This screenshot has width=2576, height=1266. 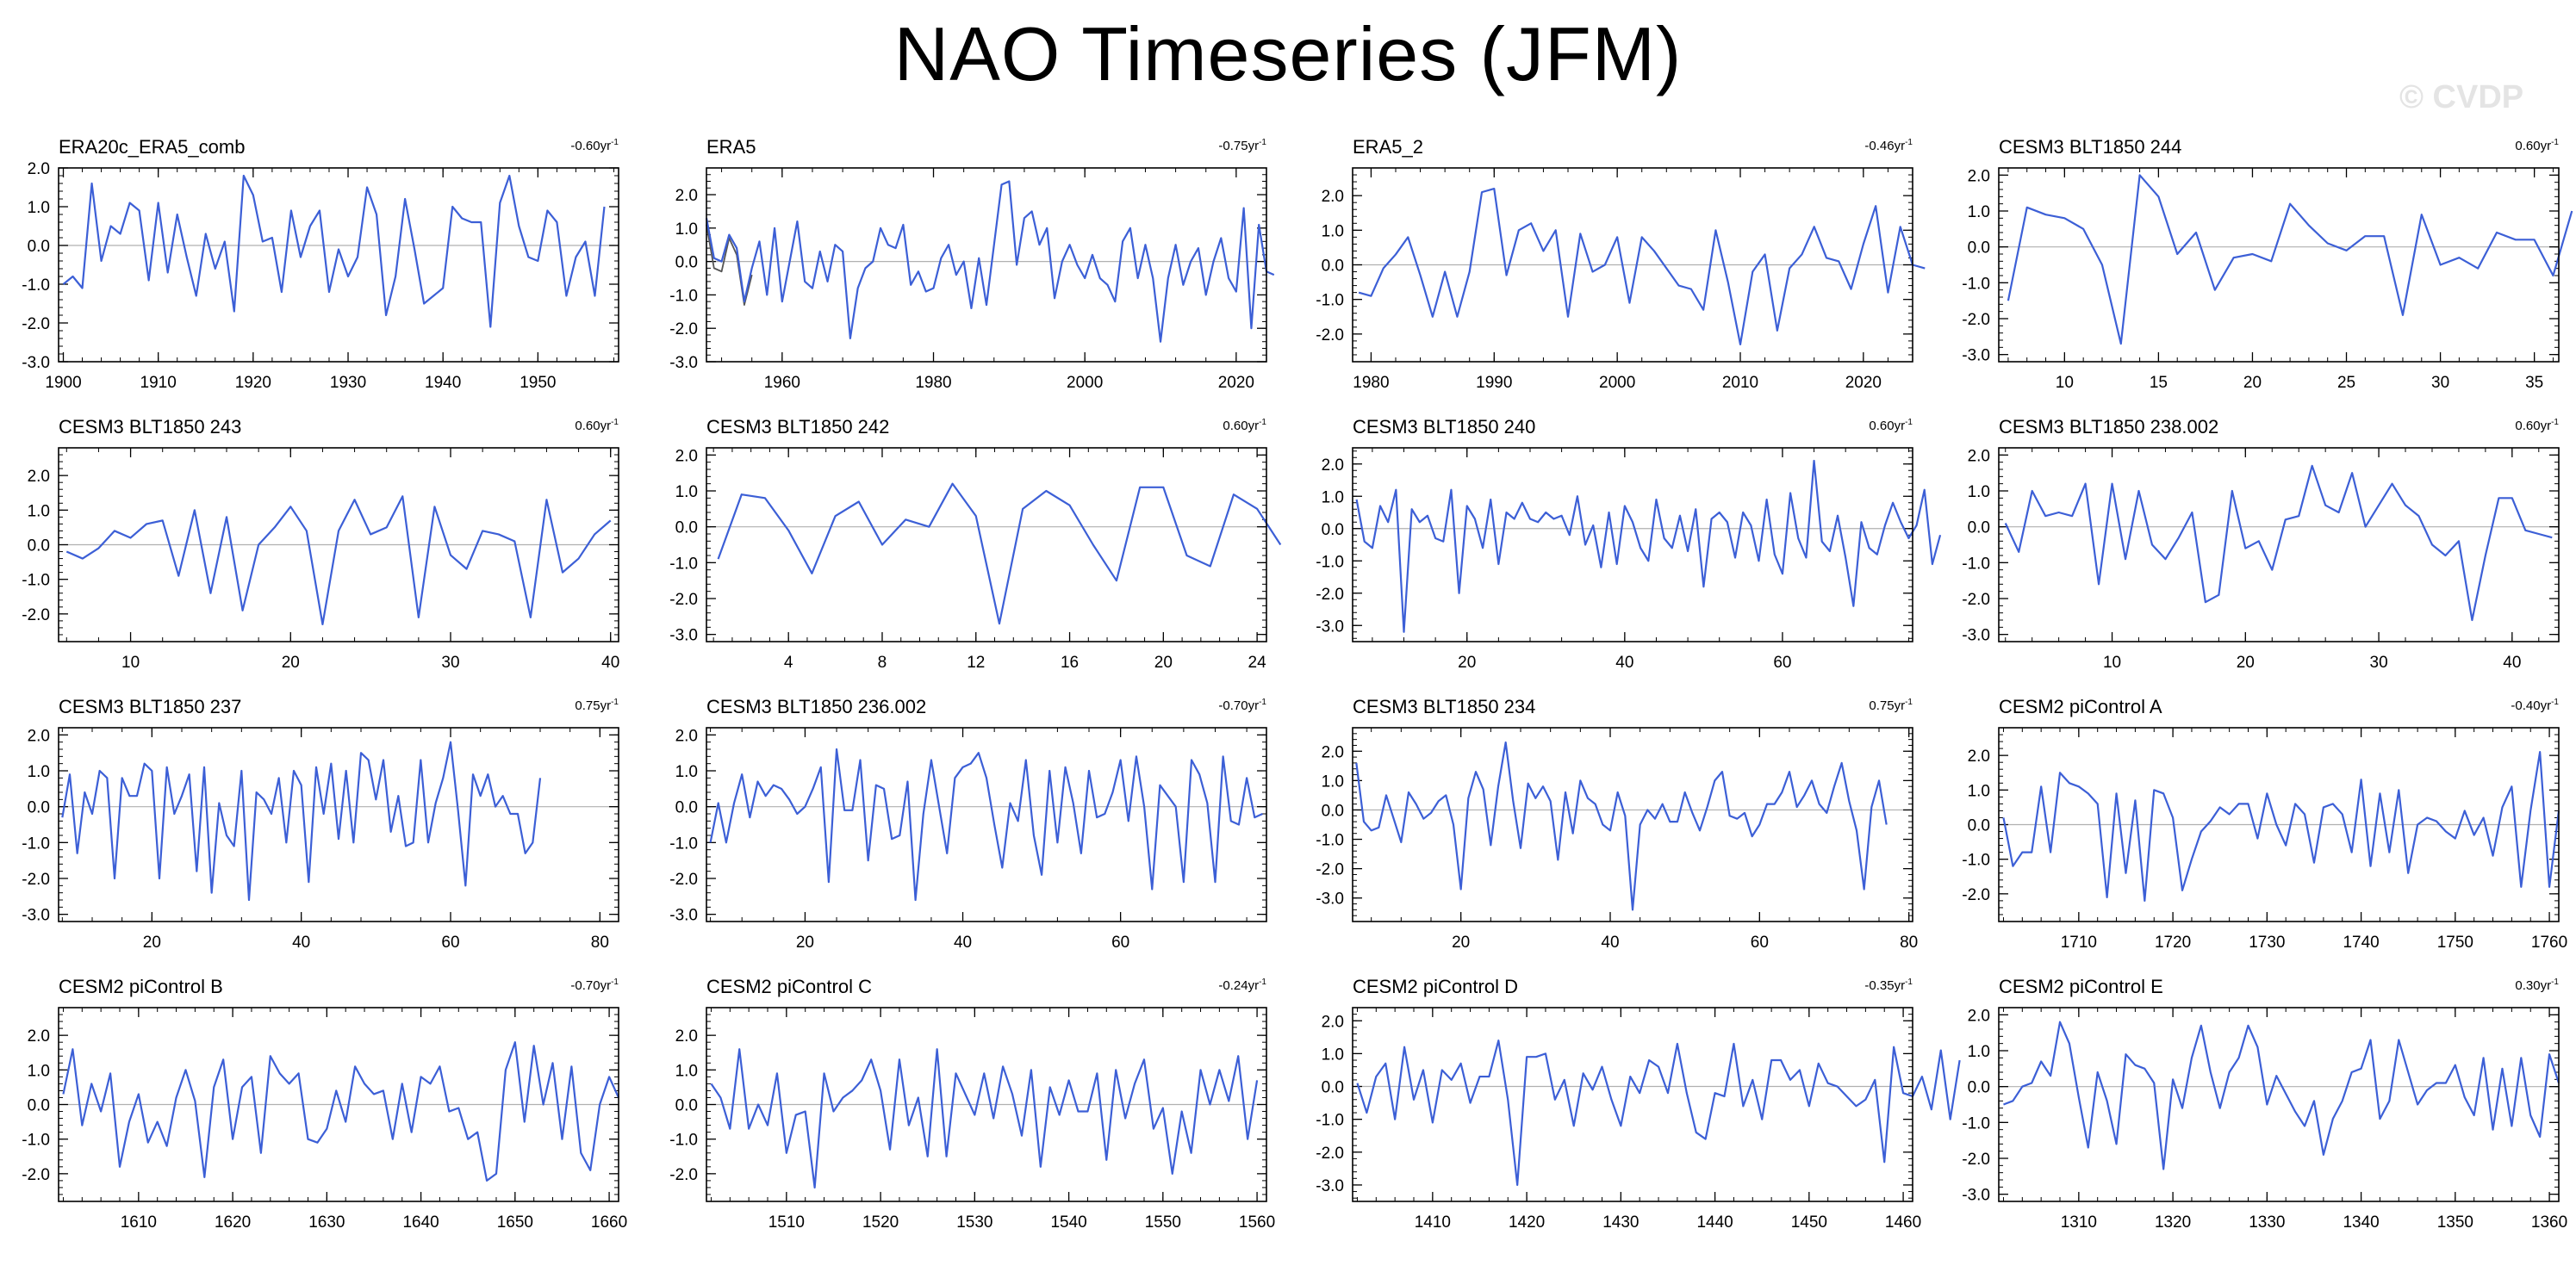 I want to click on x-tick-label: 1530, so click(x=974, y=1223).